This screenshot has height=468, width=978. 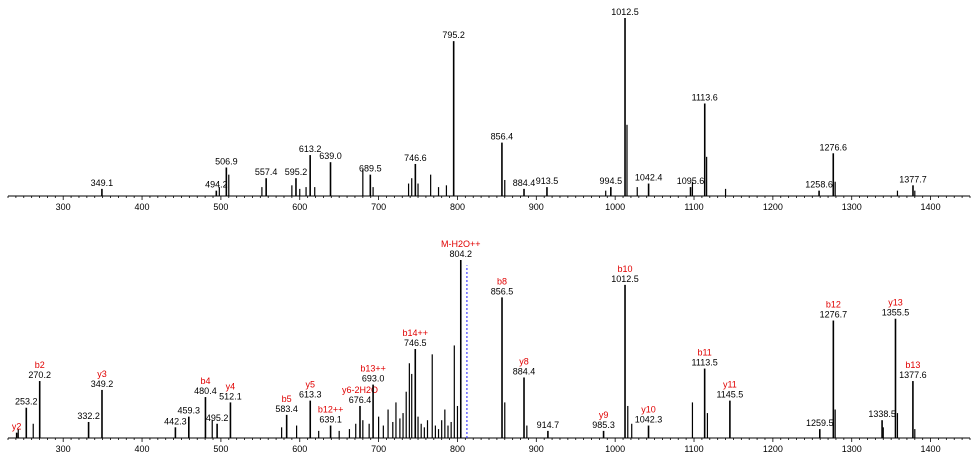 What do you see at coordinates (912, 365) in the screenshot?
I see `peak-ion-label: b13` at bounding box center [912, 365].